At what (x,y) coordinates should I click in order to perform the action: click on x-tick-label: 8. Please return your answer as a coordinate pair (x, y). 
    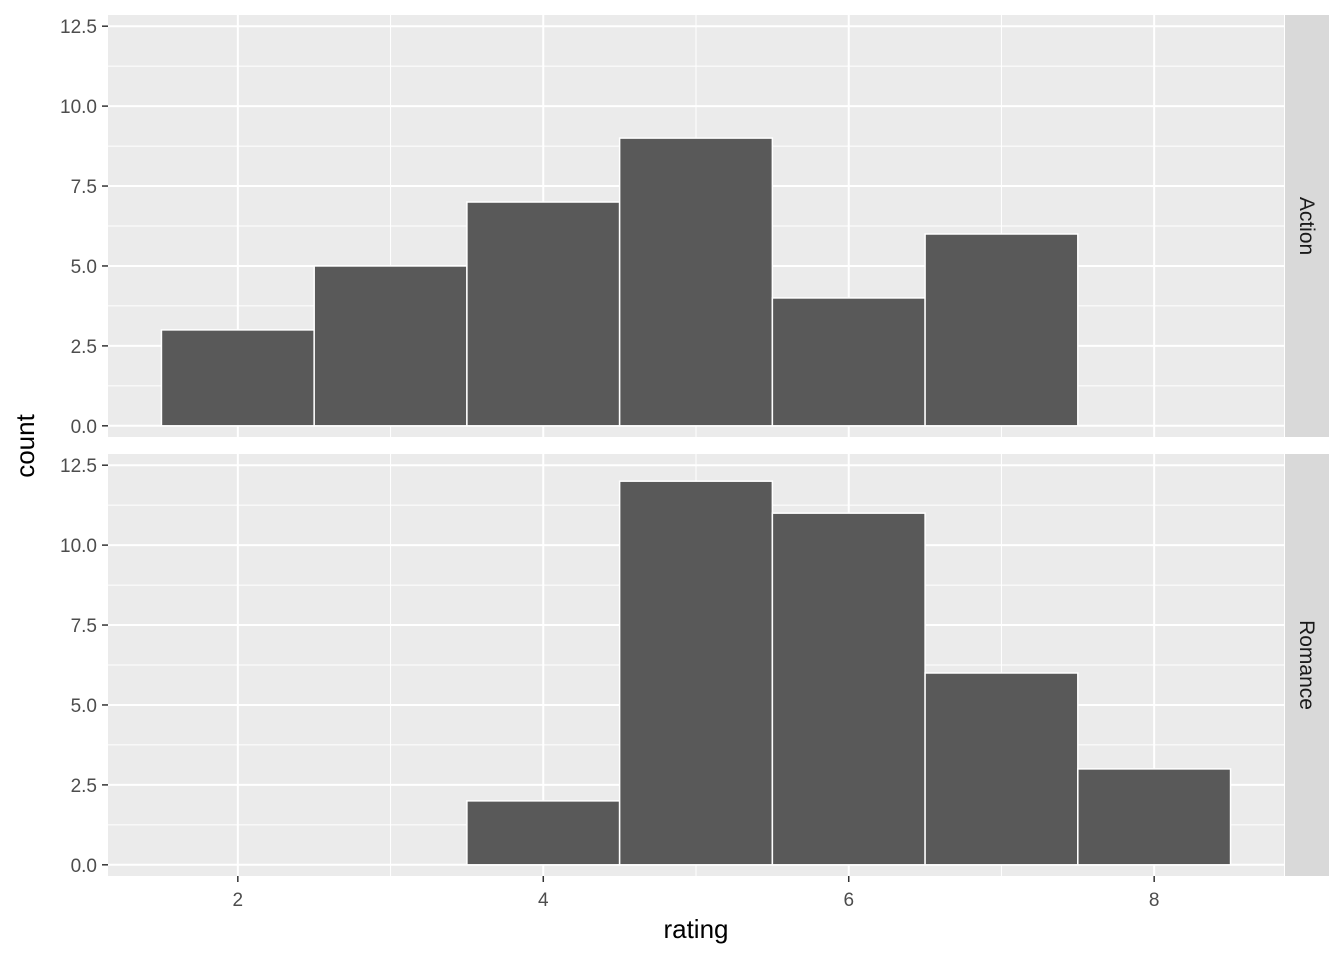
    Looking at the image, I should click on (1154, 900).